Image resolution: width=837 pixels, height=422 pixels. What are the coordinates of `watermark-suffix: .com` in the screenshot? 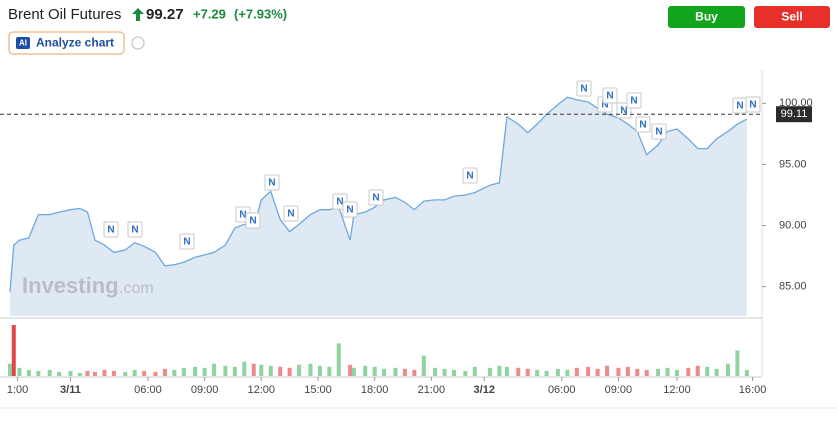 It's located at (136, 288).